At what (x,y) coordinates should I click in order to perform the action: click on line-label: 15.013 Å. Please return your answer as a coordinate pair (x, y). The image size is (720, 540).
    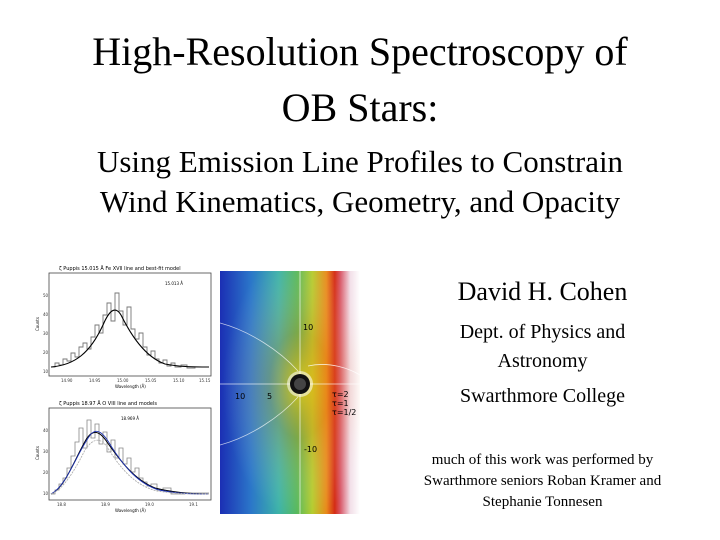
    Looking at the image, I should click on (174, 283).